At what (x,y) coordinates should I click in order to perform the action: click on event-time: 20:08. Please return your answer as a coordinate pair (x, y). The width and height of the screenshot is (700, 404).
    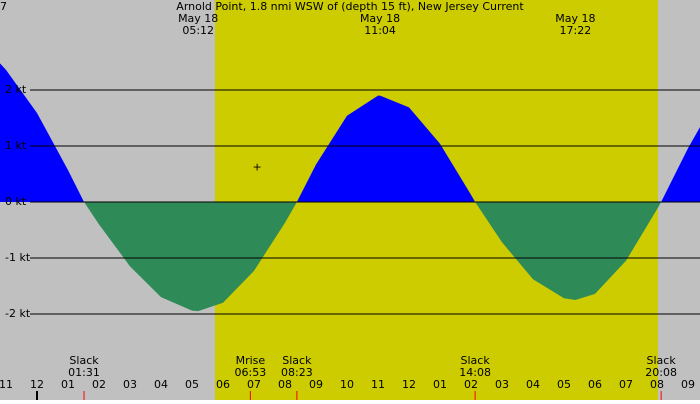
    Looking at the image, I should click on (661, 372).